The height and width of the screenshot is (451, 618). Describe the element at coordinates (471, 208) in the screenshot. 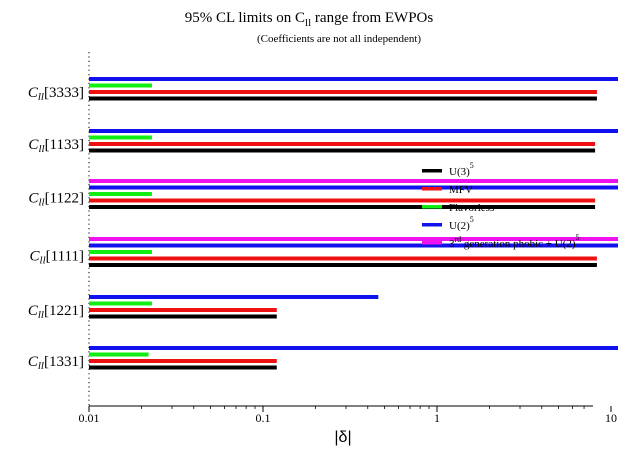

I see `legend-label-3: Flavorless` at that location.